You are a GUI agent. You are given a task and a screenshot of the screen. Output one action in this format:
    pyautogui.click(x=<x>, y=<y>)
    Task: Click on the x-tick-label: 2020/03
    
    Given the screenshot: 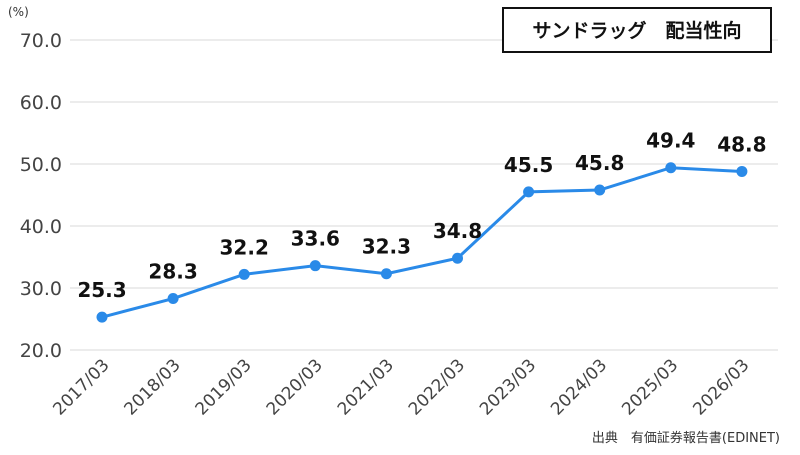 What is the action you would take?
    pyautogui.click(x=295, y=387)
    